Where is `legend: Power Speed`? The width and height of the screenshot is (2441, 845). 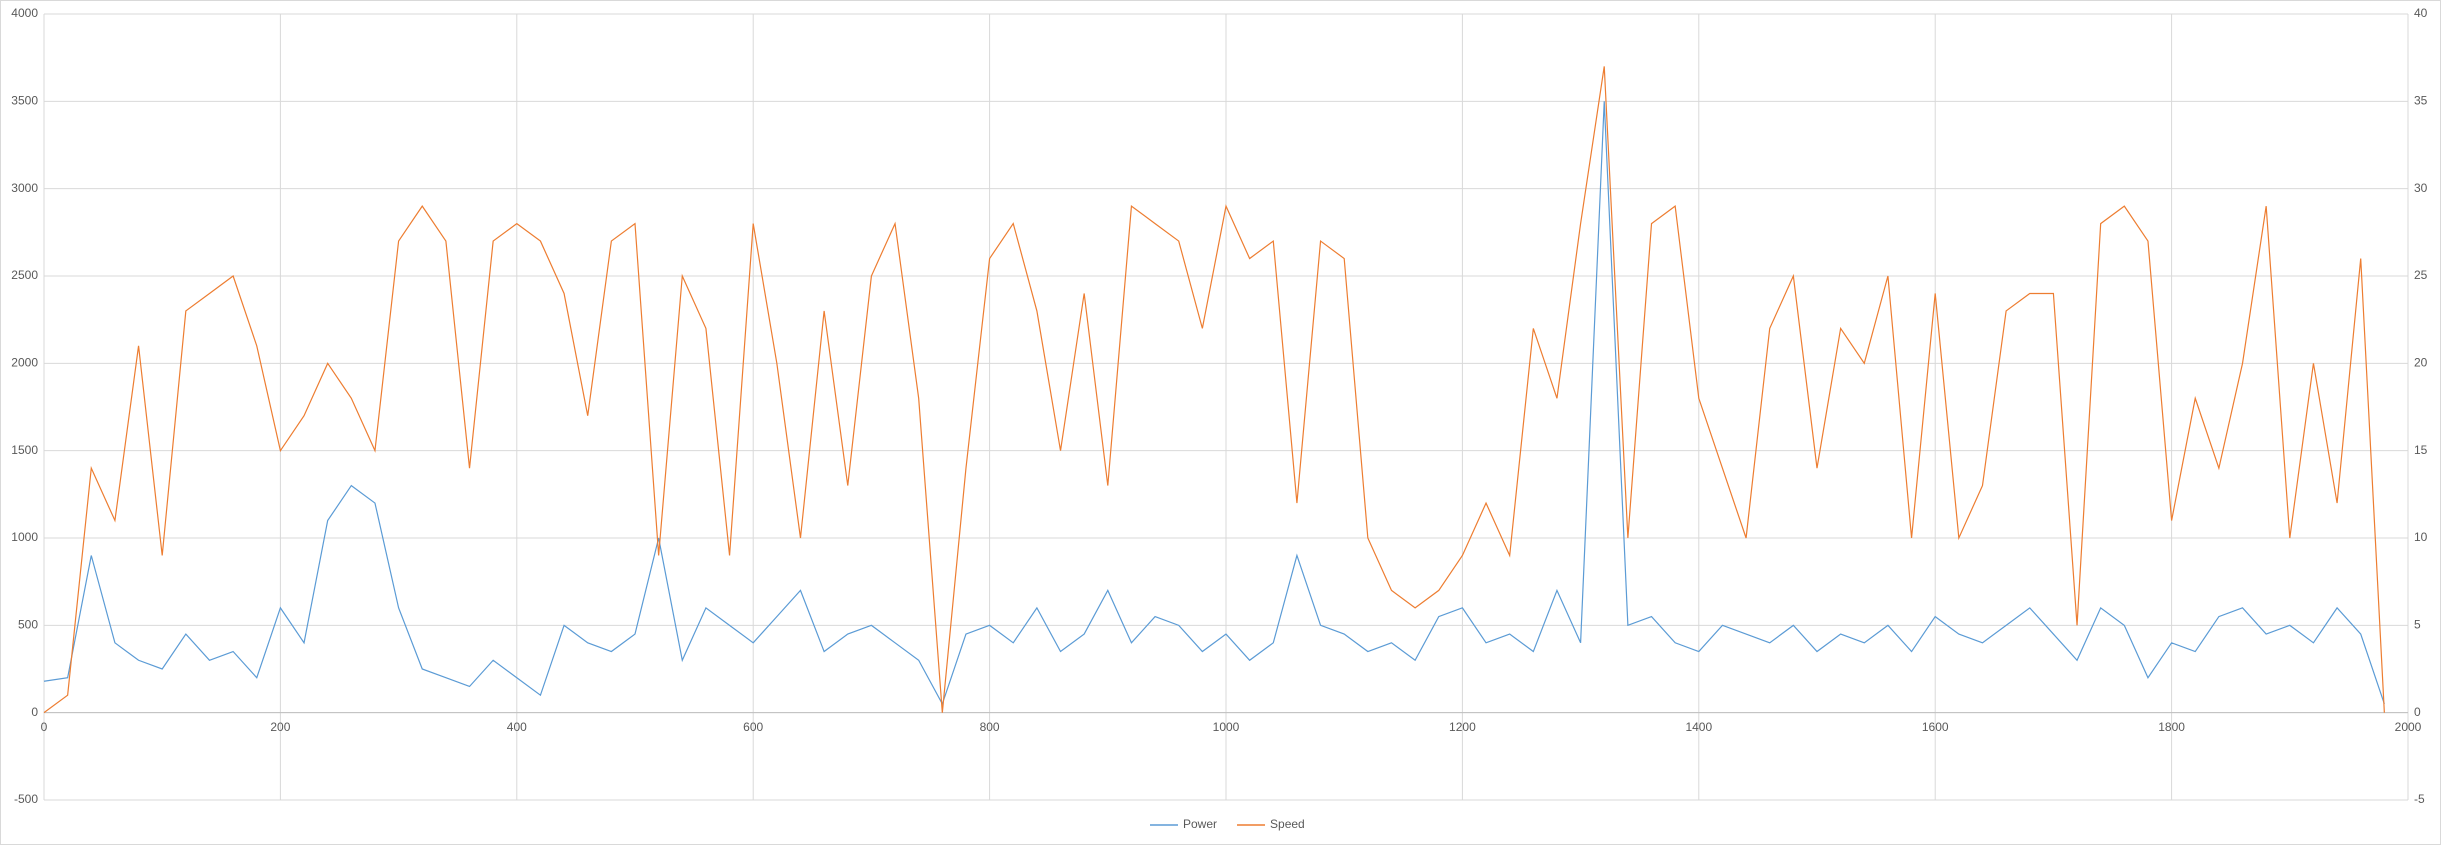 legend: Power Speed is located at coordinates (1227, 824).